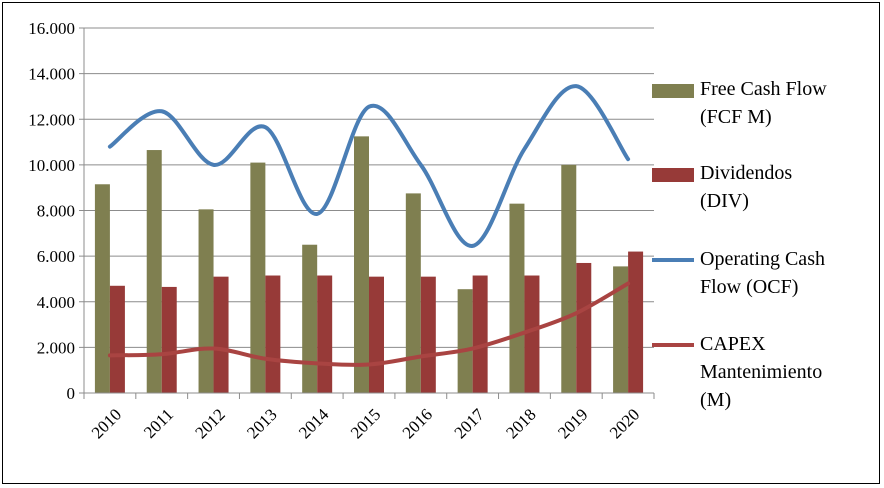 The height and width of the screenshot is (488, 884). Describe the element at coordinates (51, 165) in the screenshot. I see `y-tick-label: 10.000` at that location.